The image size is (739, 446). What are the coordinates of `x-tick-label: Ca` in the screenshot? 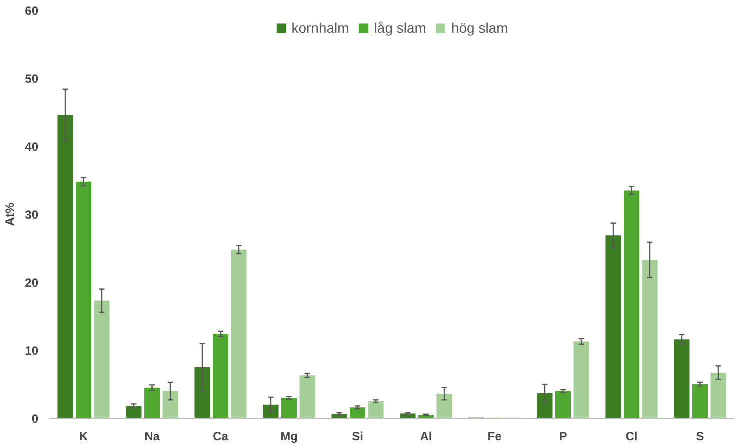 It's located at (221, 437).